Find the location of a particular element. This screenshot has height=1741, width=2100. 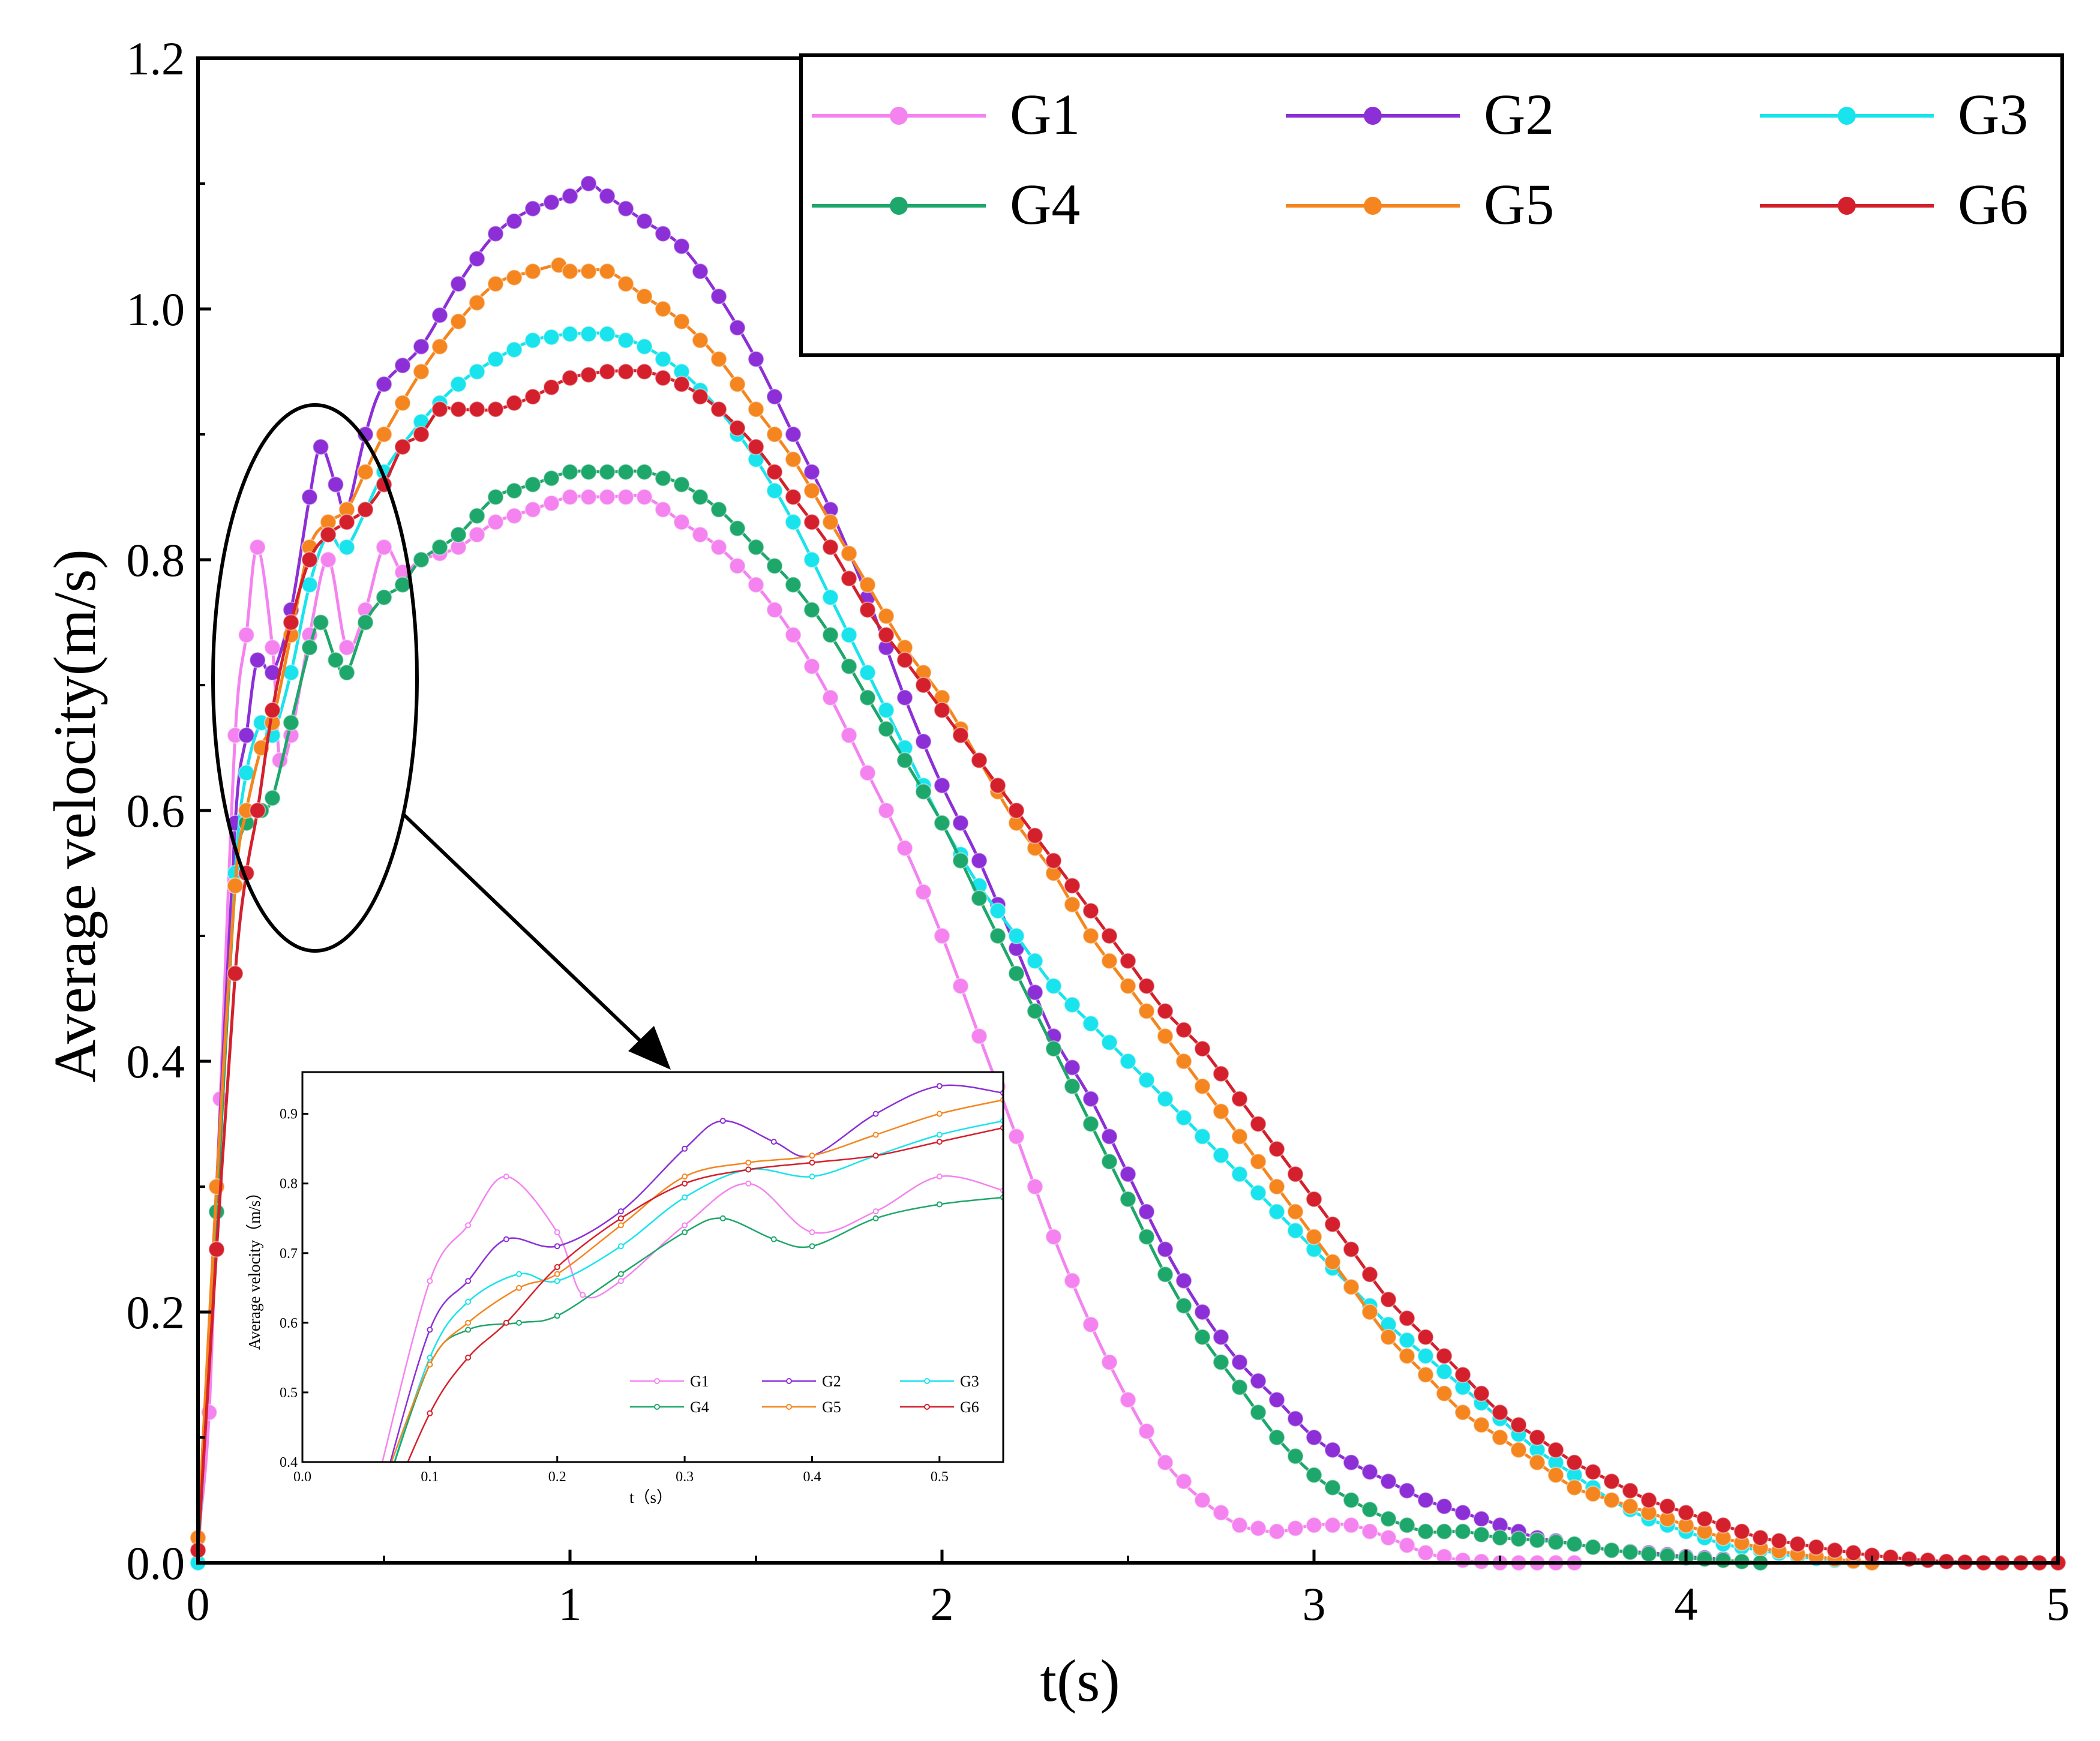

inset-legend-label: G1 is located at coordinates (700, 1381).